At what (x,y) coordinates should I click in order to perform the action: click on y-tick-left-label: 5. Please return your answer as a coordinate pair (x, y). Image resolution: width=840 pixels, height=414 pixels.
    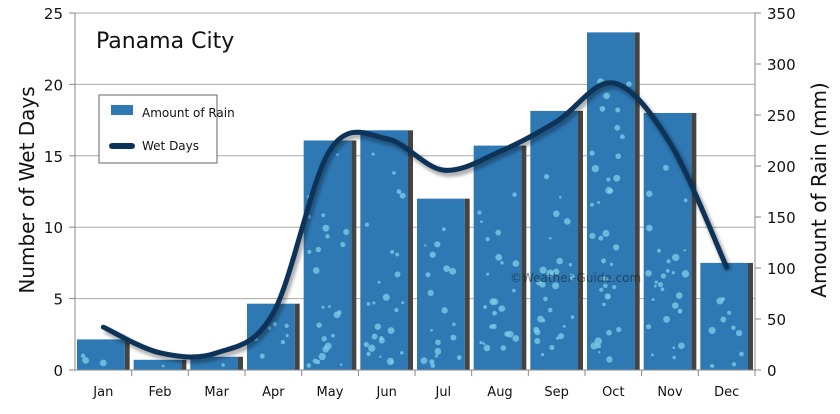
    Looking at the image, I should click on (58, 300).